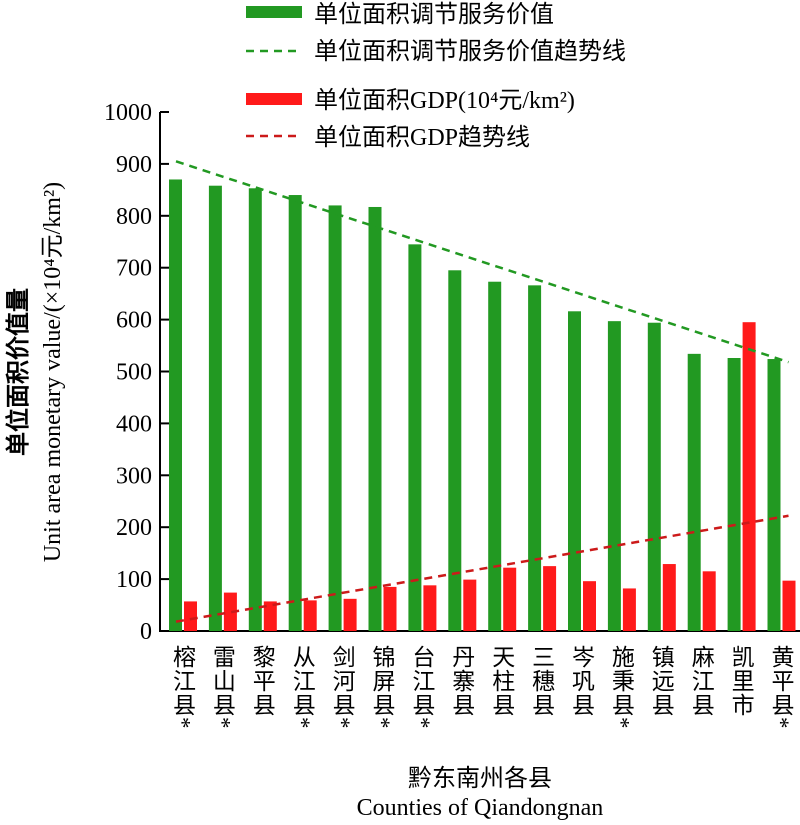 The width and height of the screenshot is (800, 825). I want to click on x-tick-label: 麻江县, so click(701, 681).